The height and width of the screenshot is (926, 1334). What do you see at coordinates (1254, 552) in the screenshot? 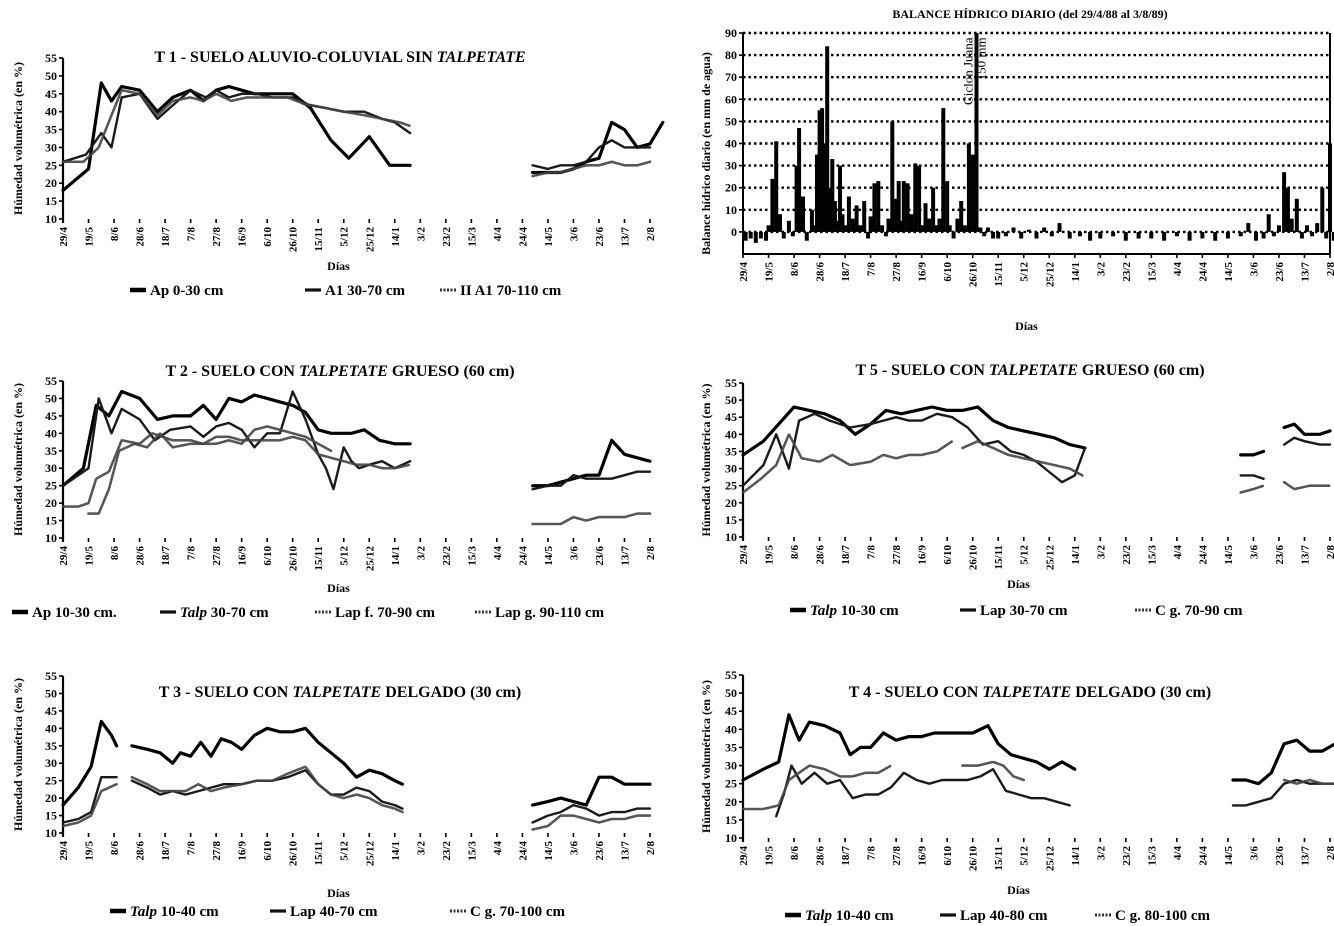
I see `x-tick-label: 3/6` at bounding box center [1254, 552].